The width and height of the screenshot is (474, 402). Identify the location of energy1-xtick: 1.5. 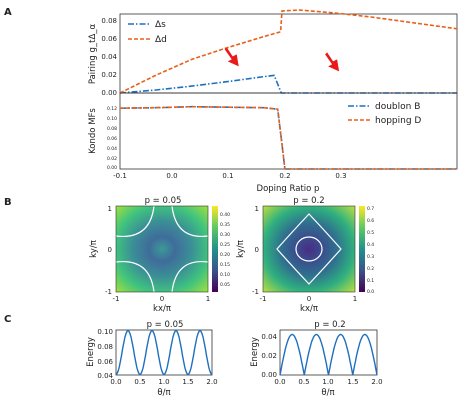
(187, 382).